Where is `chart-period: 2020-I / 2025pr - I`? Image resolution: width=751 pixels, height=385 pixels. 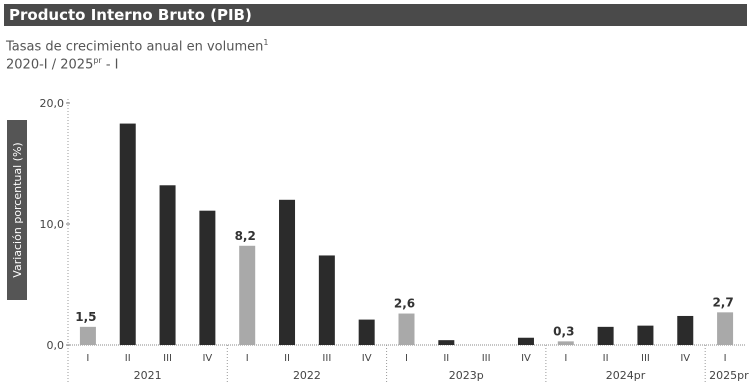
chart-period: 2020-I / 2025pr - I is located at coordinates (62, 64).